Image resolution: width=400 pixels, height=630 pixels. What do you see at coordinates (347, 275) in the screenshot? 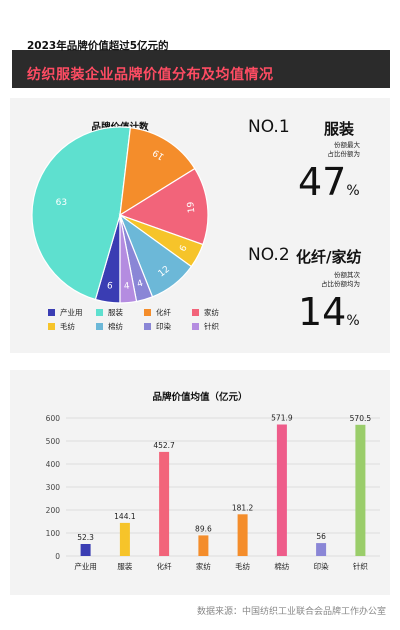
I see `stat2-note-line1: 份额其次` at bounding box center [347, 275].